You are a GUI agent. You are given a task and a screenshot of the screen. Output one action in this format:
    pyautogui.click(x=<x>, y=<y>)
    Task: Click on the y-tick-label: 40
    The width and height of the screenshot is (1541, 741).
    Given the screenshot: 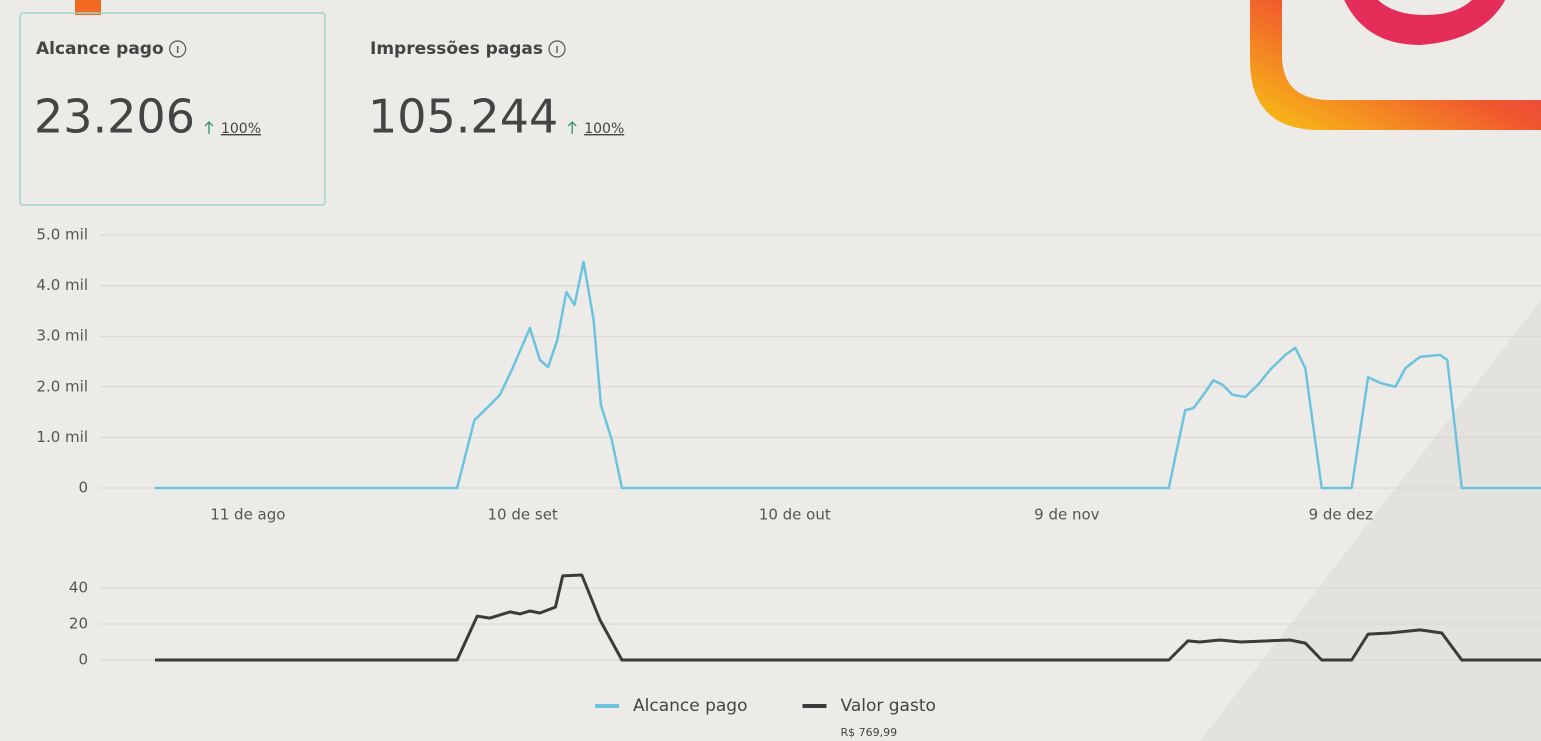 What is the action you would take?
    pyautogui.click(x=78, y=588)
    